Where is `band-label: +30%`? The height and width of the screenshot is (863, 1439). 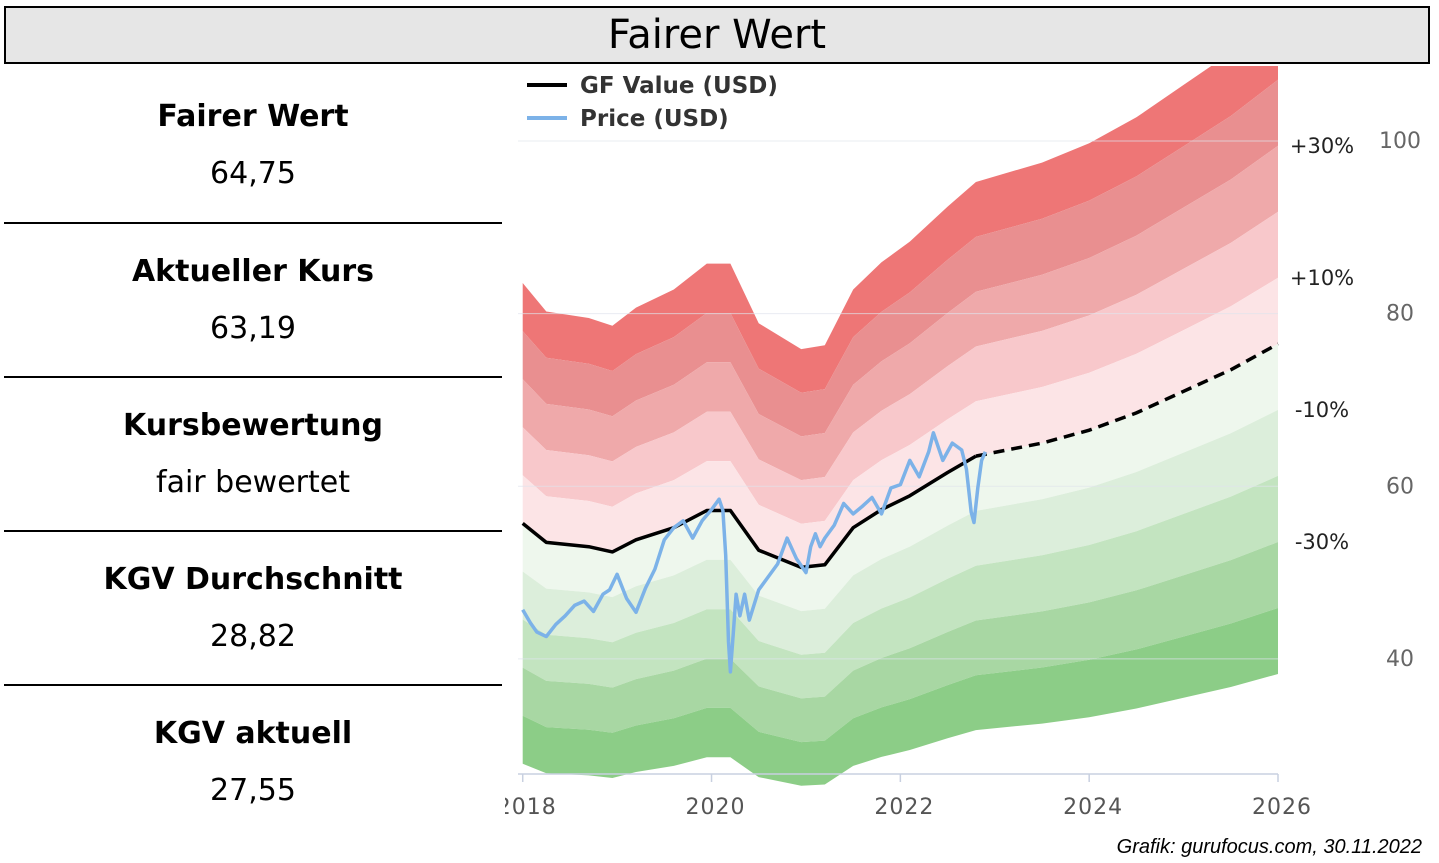 band-label: +30% is located at coordinates (1322, 146).